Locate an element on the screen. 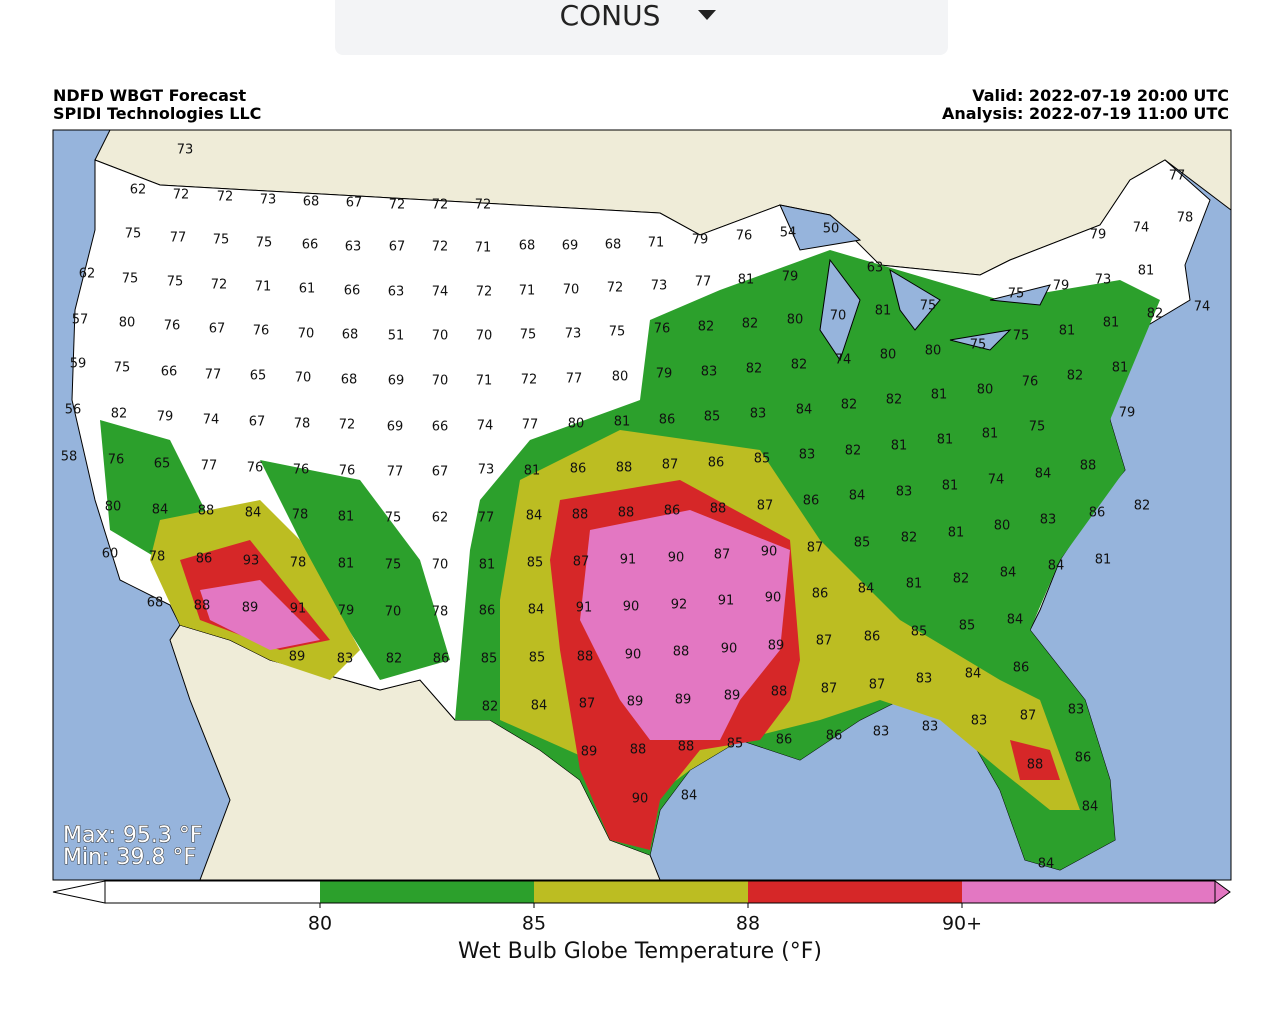 This screenshot has height=1034, width=1280. selector-text: CONUS is located at coordinates (610, 16).